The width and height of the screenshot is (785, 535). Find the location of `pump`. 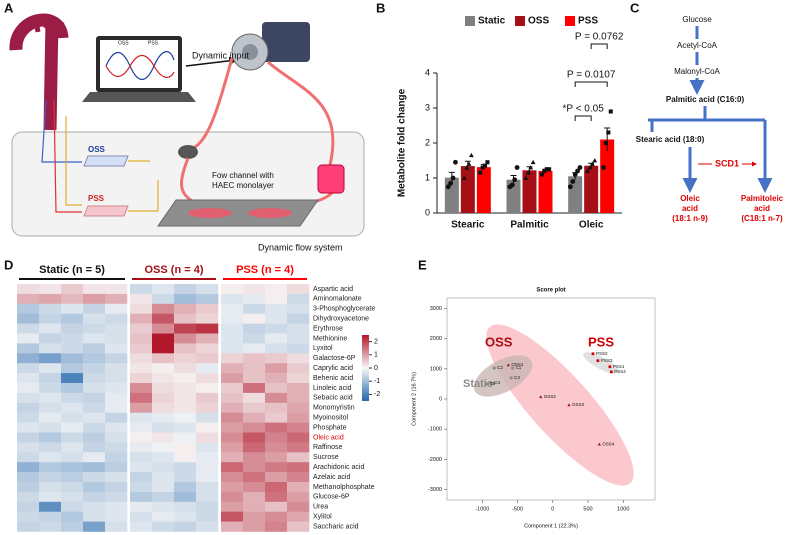

pump is located at coordinates (286, 42).